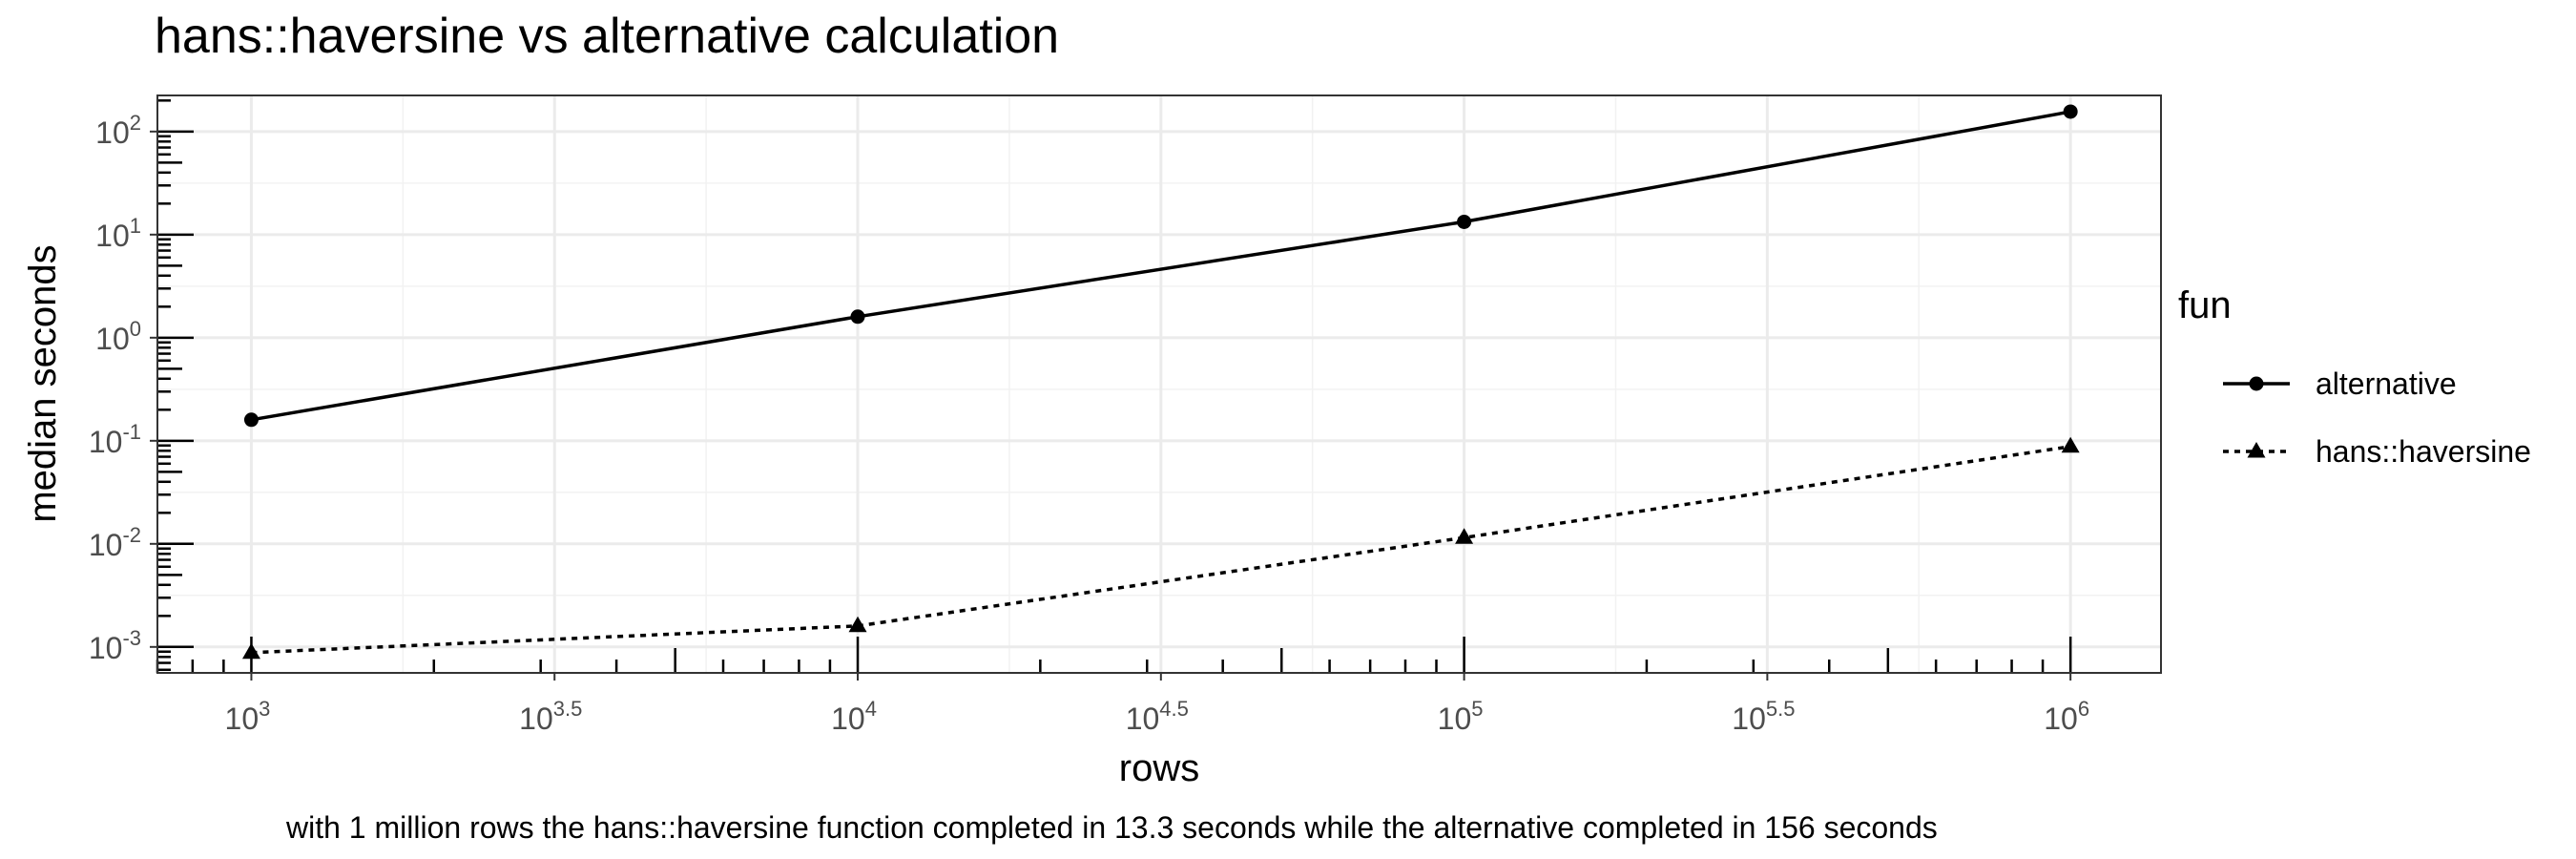 The height and width of the screenshot is (859, 2576). What do you see at coordinates (248, 716) in the screenshot?
I see `x-tick-label: 10³` at bounding box center [248, 716].